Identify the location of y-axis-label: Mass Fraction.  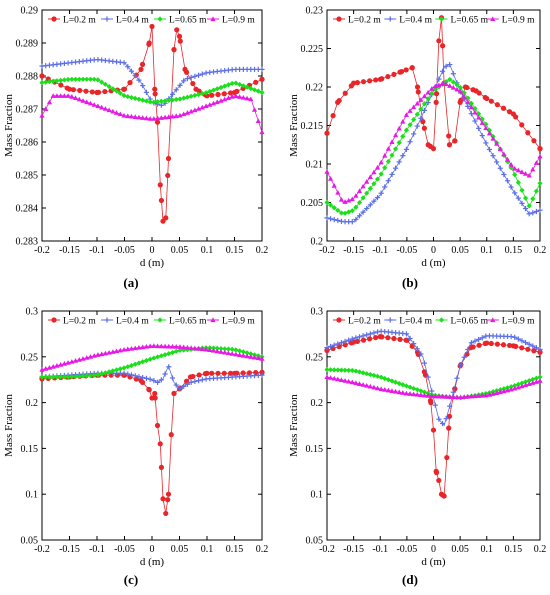
(294, 125).